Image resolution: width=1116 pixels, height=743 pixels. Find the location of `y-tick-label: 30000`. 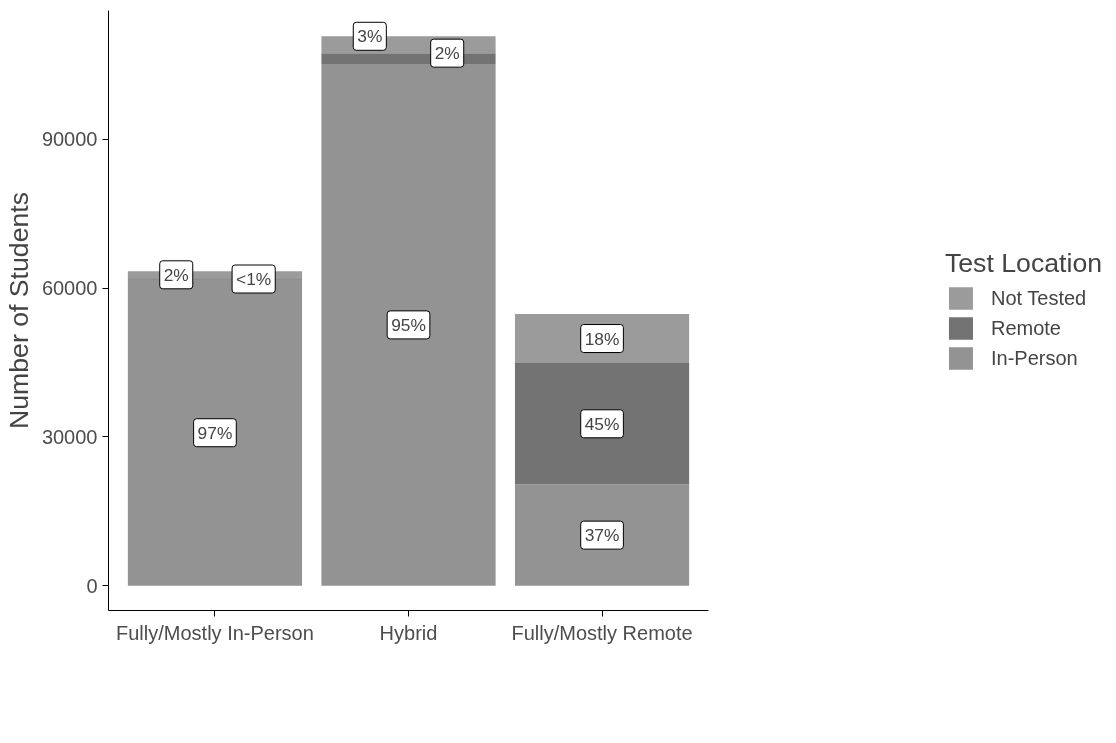

y-tick-label: 30000 is located at coordinates (69, 436).